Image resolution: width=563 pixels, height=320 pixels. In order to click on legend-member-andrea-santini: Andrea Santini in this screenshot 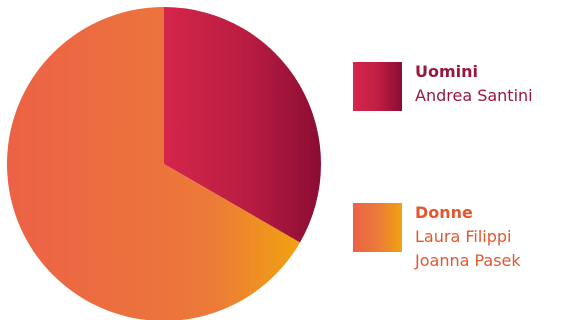, I will do `click(474, 95)`.